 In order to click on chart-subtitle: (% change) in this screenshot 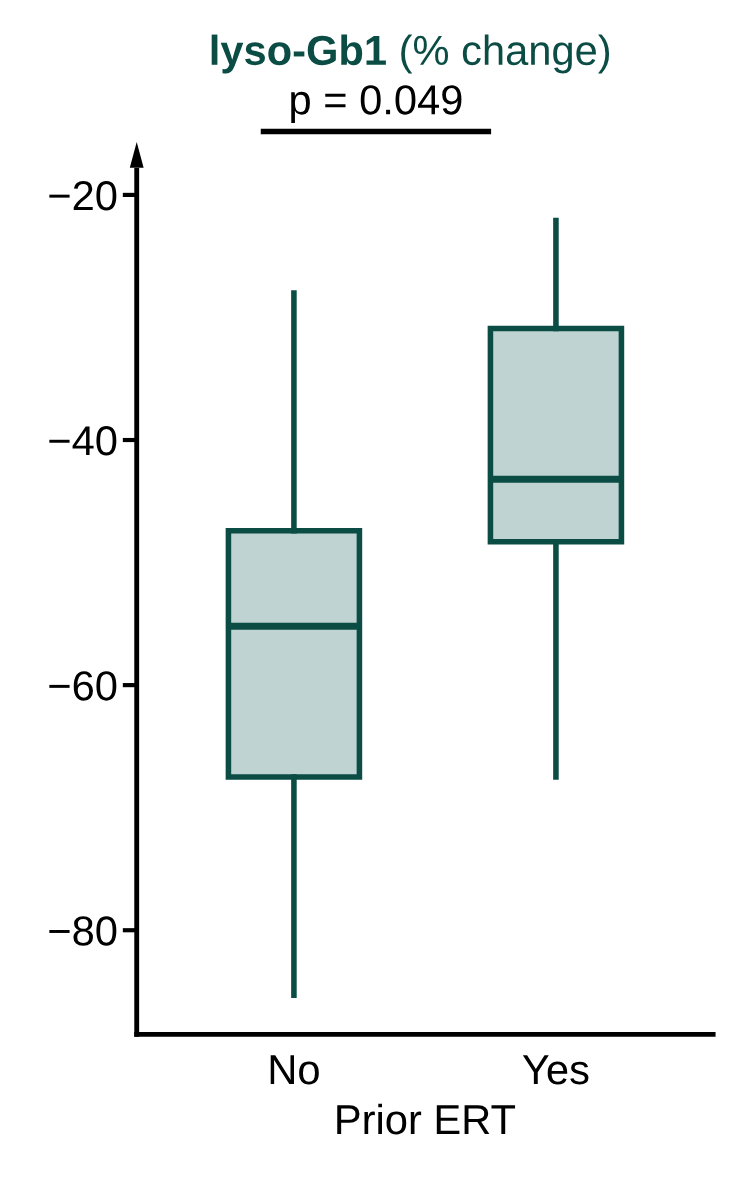, I will do `click(505, 54)`.